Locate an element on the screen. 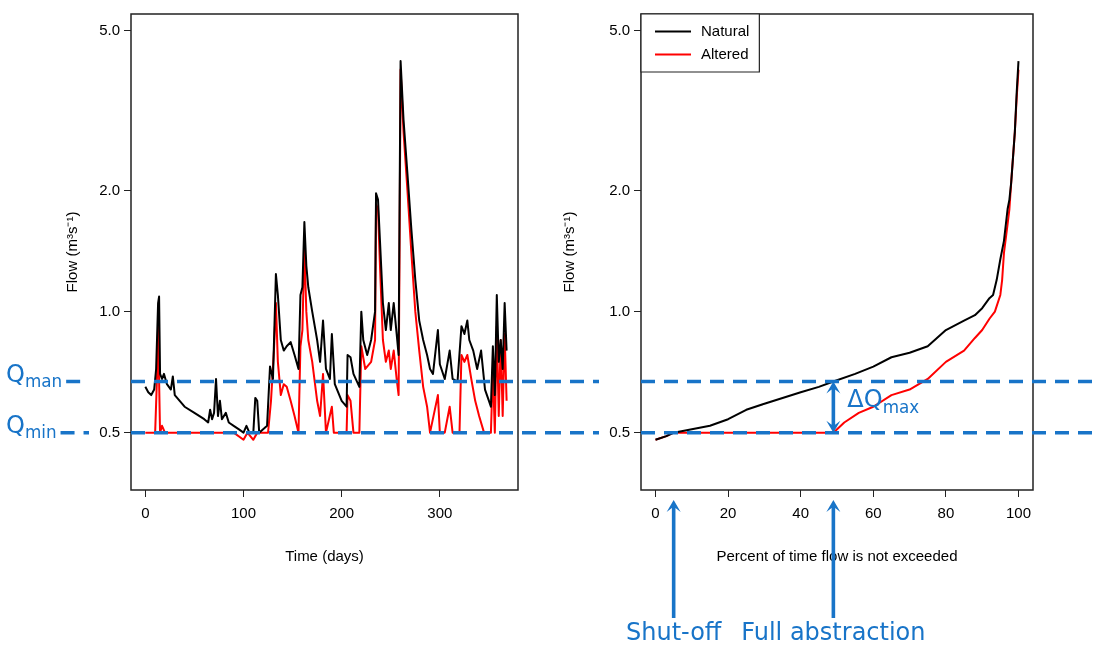 This screenshot has width=1094, height=646. text: Shut-off is located at coordinates (673, 632).